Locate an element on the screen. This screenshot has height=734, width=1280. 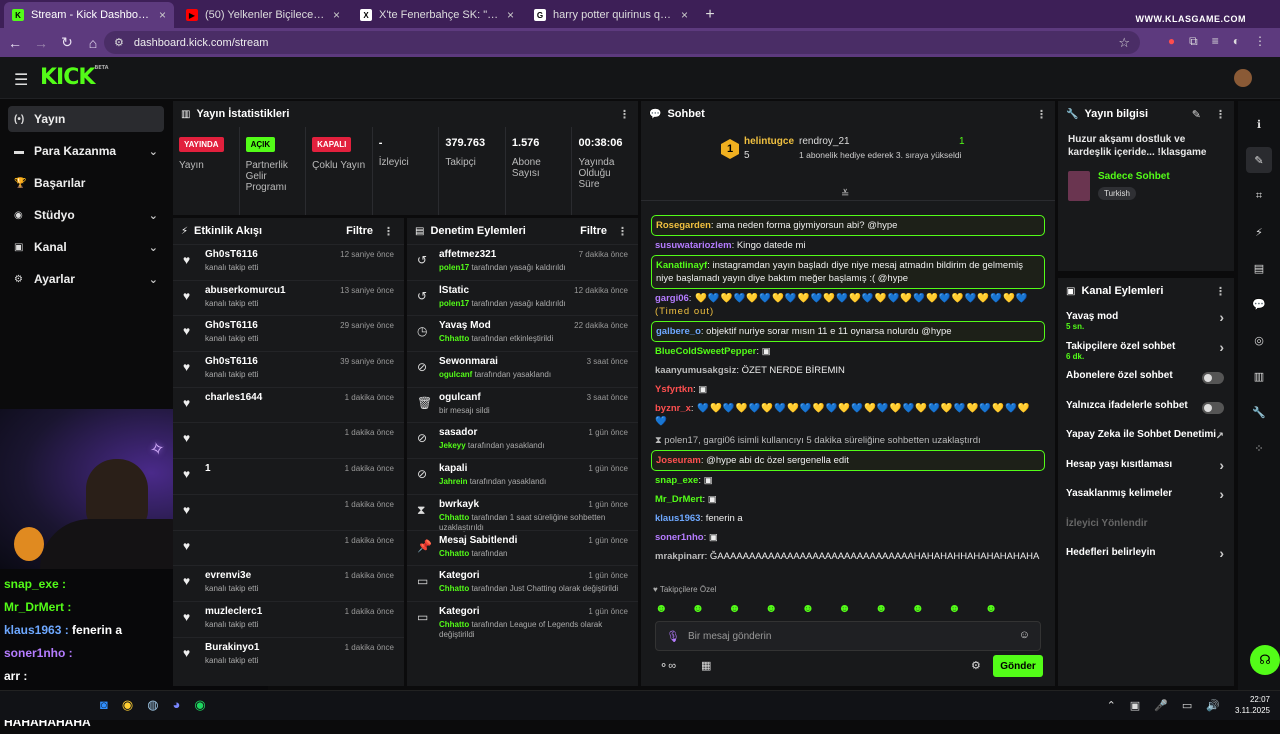
tray-app-icon: ▣ is located at coordinates (1135, 706).